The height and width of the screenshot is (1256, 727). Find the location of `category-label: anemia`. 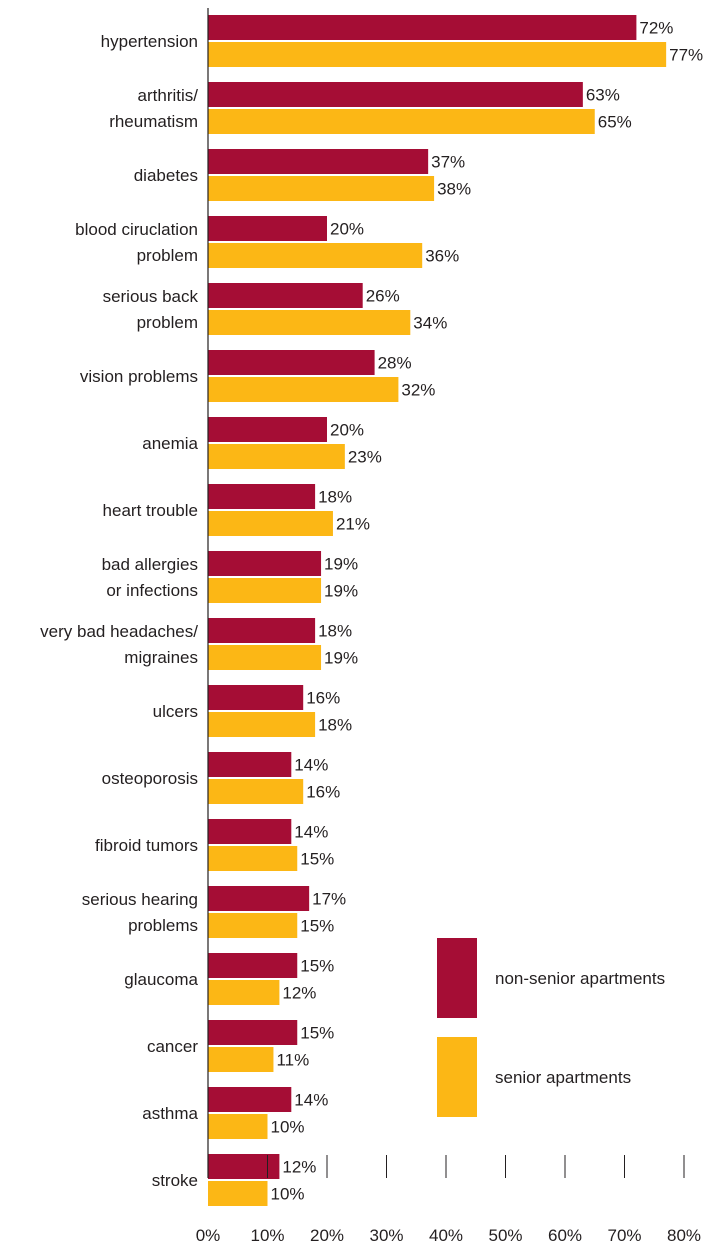

category-label: anemia is located at coordinates (170, 443).